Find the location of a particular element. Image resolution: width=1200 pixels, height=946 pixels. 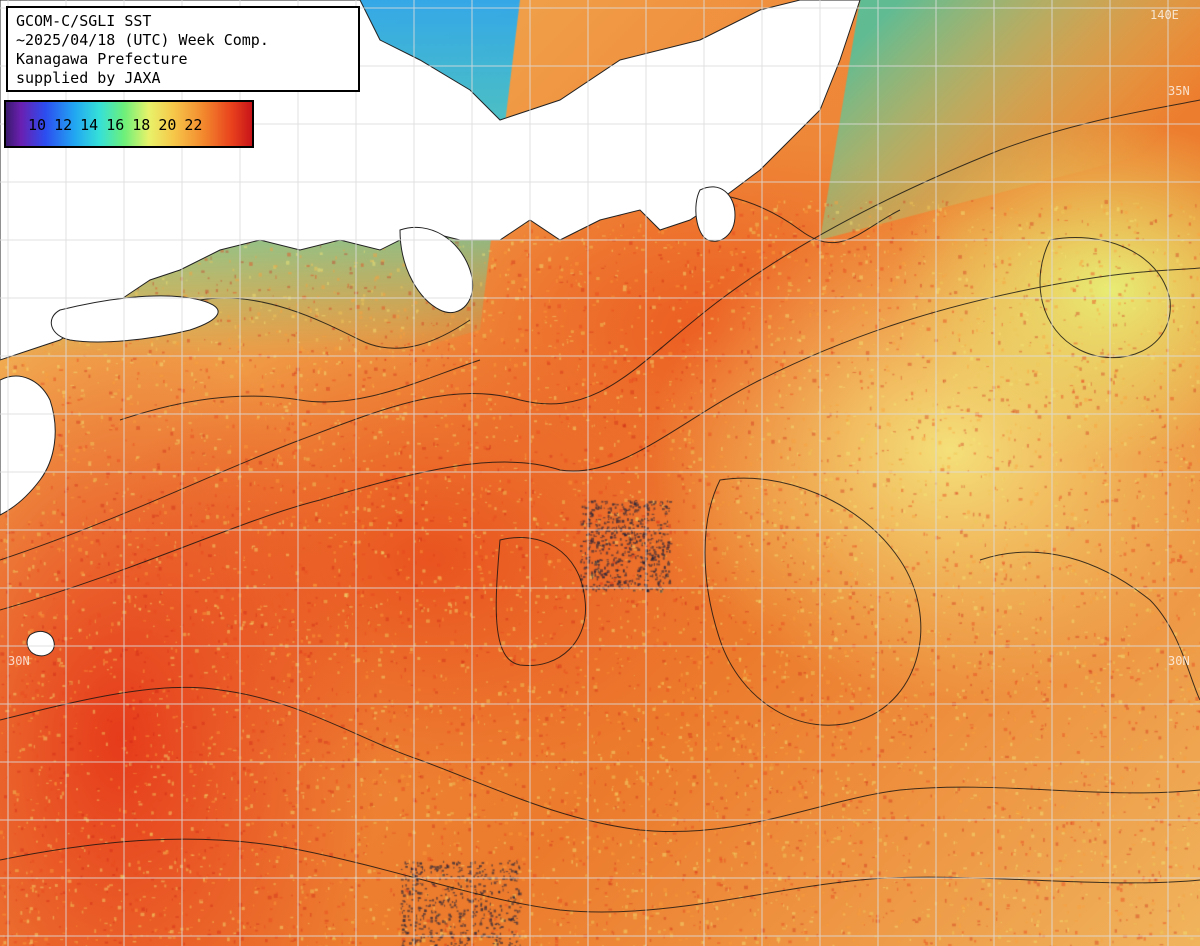

kyushu is located at coordinates (28, 445).